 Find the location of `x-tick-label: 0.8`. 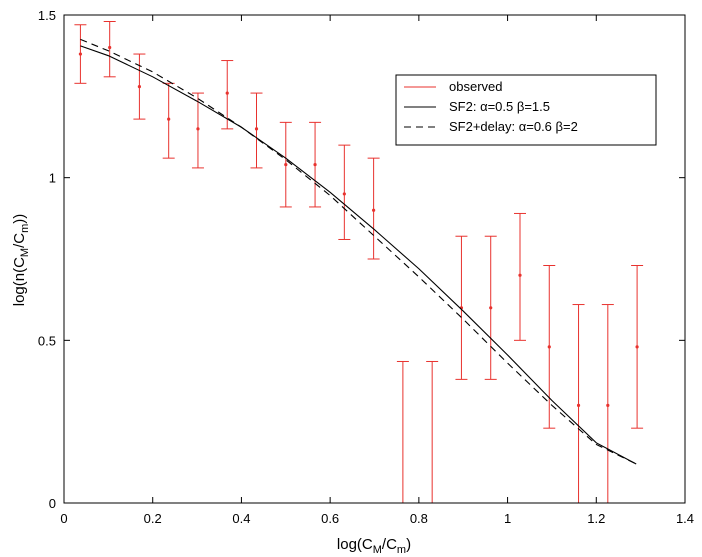

x-tick-label: 0.8 is located at coordinates (419, 518).